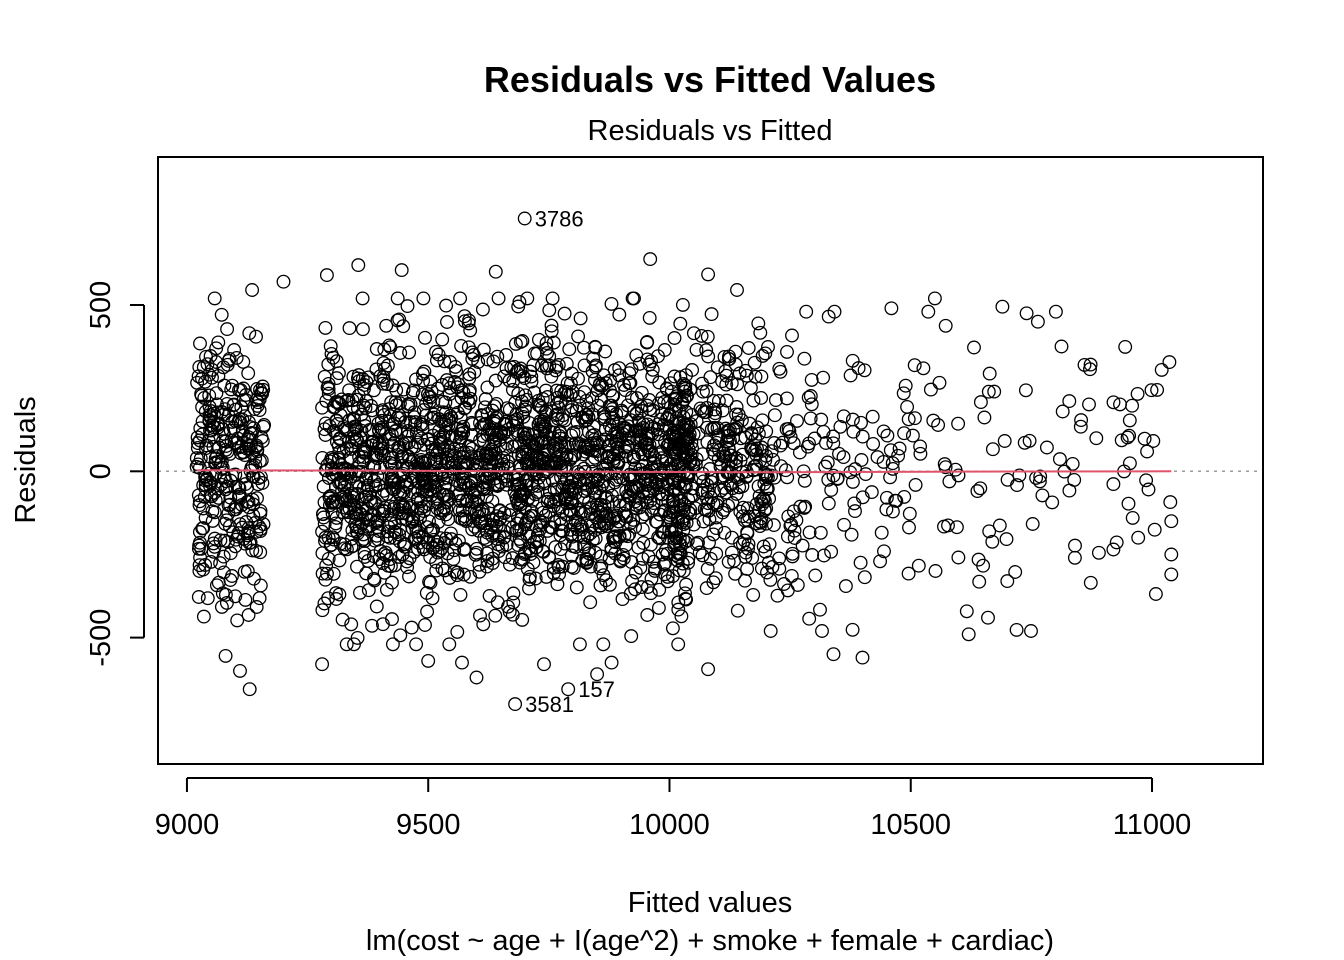 The image size is (1344, 960). What do you see at coordinates (684, 471) in the screenshot?
I see `smooth-trend-line` at bounding box center [684, 471].